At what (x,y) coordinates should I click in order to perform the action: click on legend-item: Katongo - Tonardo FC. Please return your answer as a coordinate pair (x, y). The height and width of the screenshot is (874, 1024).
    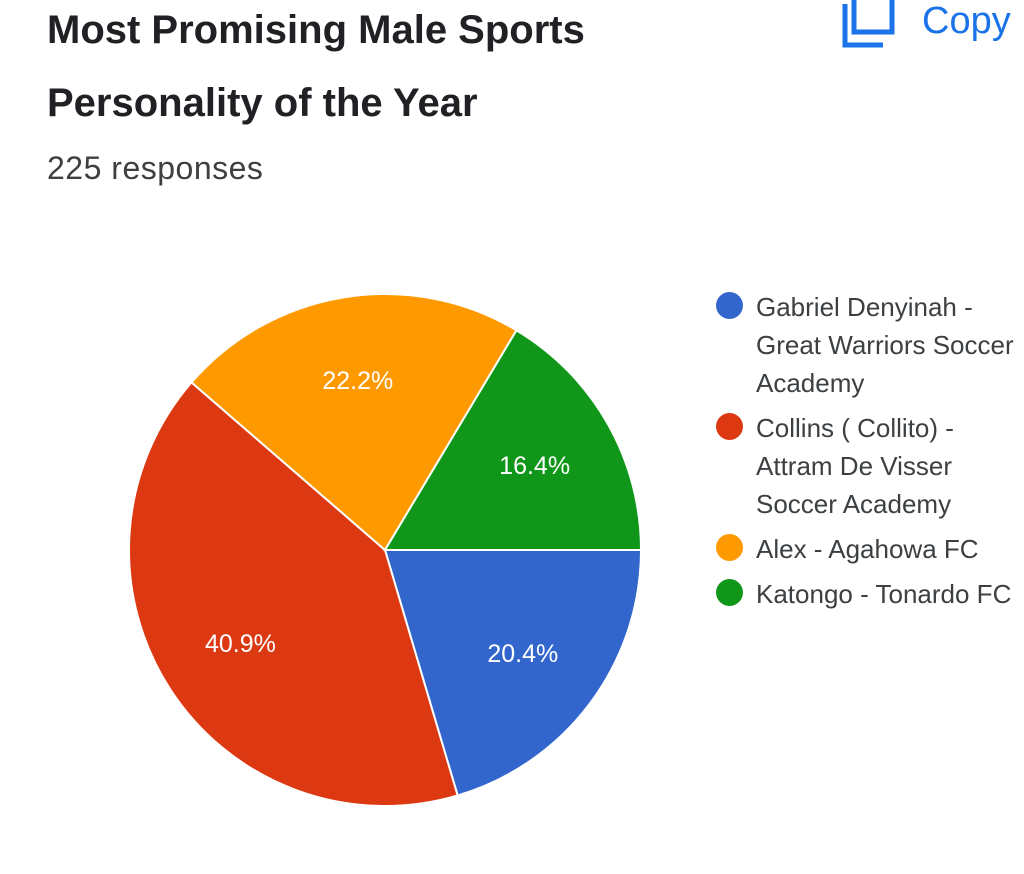
    Looking at the image, I should click on (866, 594).